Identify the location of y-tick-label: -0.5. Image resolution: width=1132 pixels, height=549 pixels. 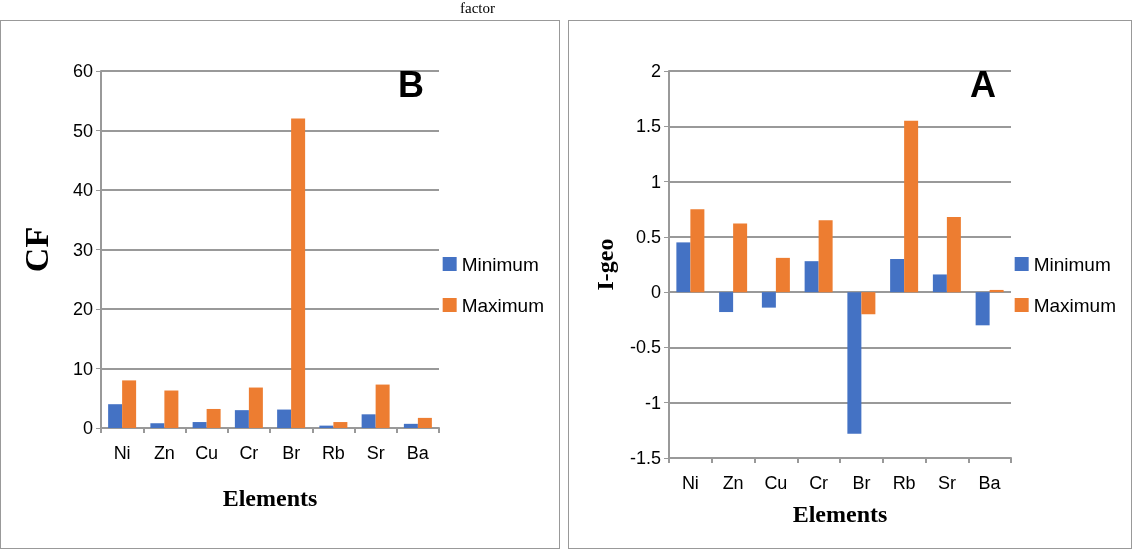
(645, 347).